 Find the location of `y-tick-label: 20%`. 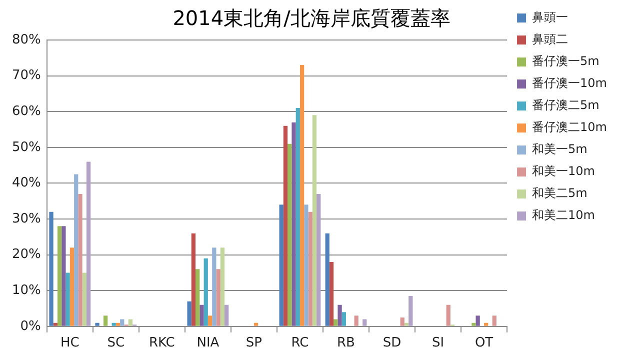

y-tick-label: 20% is located at coordinates (26, 254).